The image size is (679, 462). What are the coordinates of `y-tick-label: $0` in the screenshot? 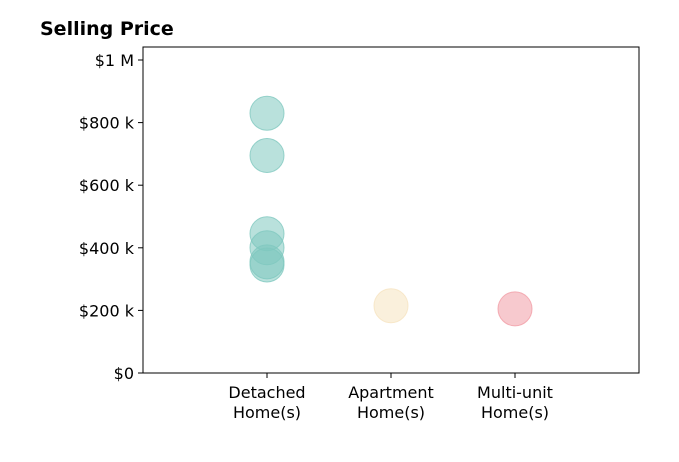 It's located at (124, 373).